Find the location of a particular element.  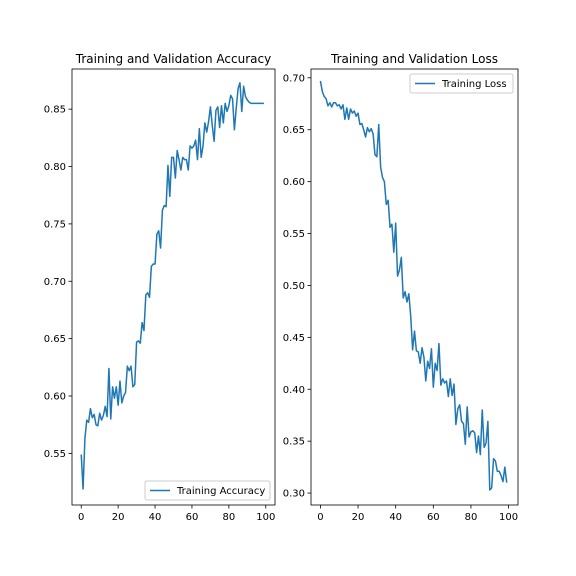

legend: Training Loss is located at coordinates (461, 83).